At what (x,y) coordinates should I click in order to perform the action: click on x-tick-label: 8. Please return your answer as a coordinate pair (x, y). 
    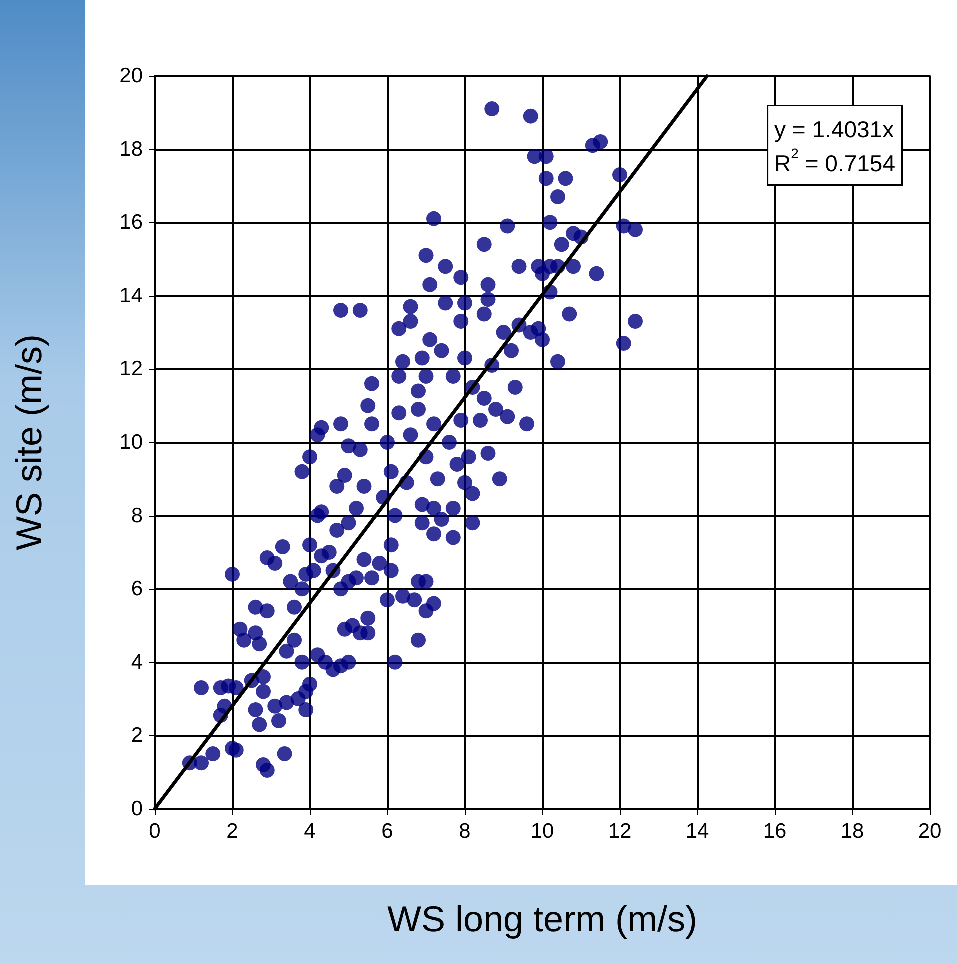
    Looking at the image, I should click on (465, 831).